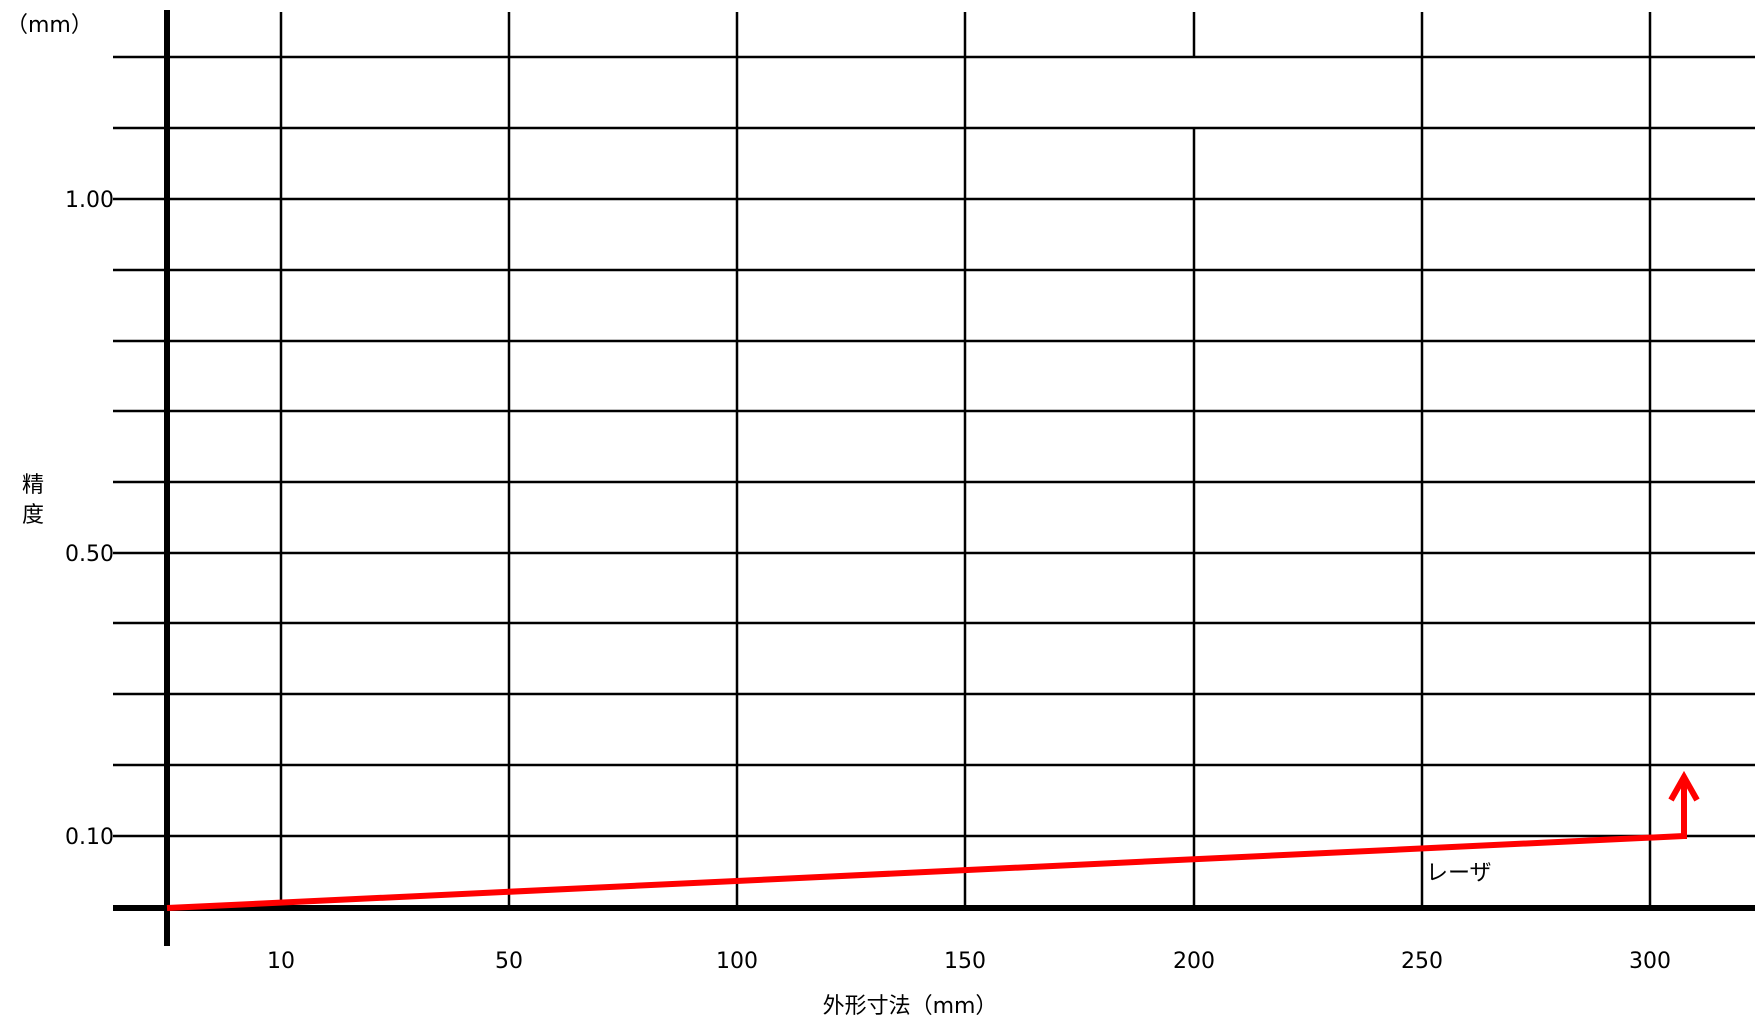  I want to click on y-unit-label: （mm）, so click(49, 25).